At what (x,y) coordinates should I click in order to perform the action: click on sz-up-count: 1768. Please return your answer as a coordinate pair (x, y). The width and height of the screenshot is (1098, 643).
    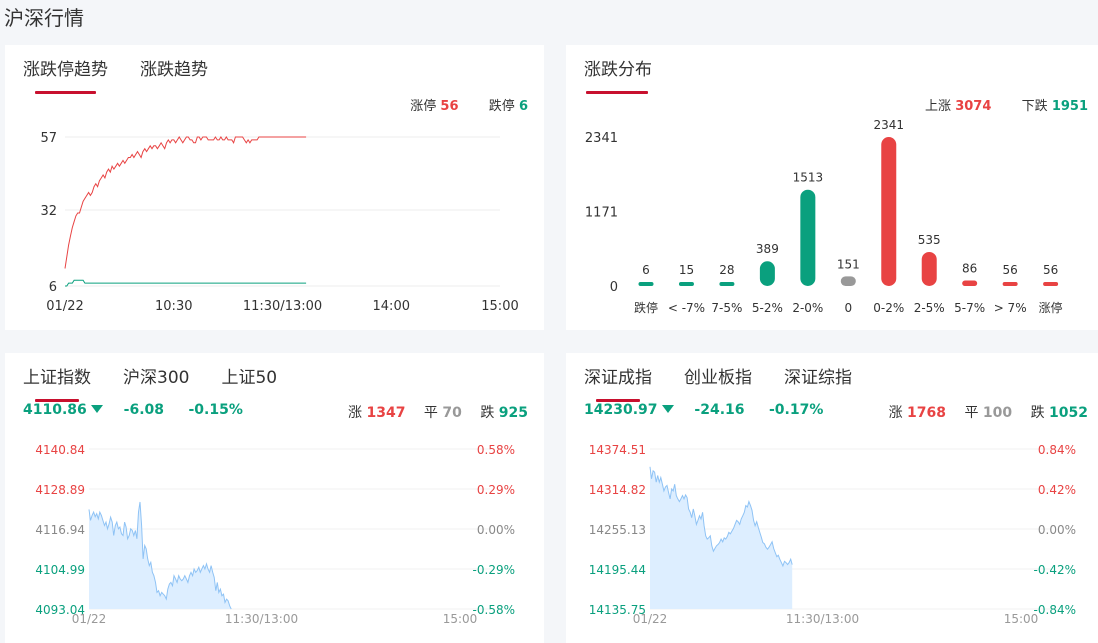
    Looking at the image, I should click on (926, 413).